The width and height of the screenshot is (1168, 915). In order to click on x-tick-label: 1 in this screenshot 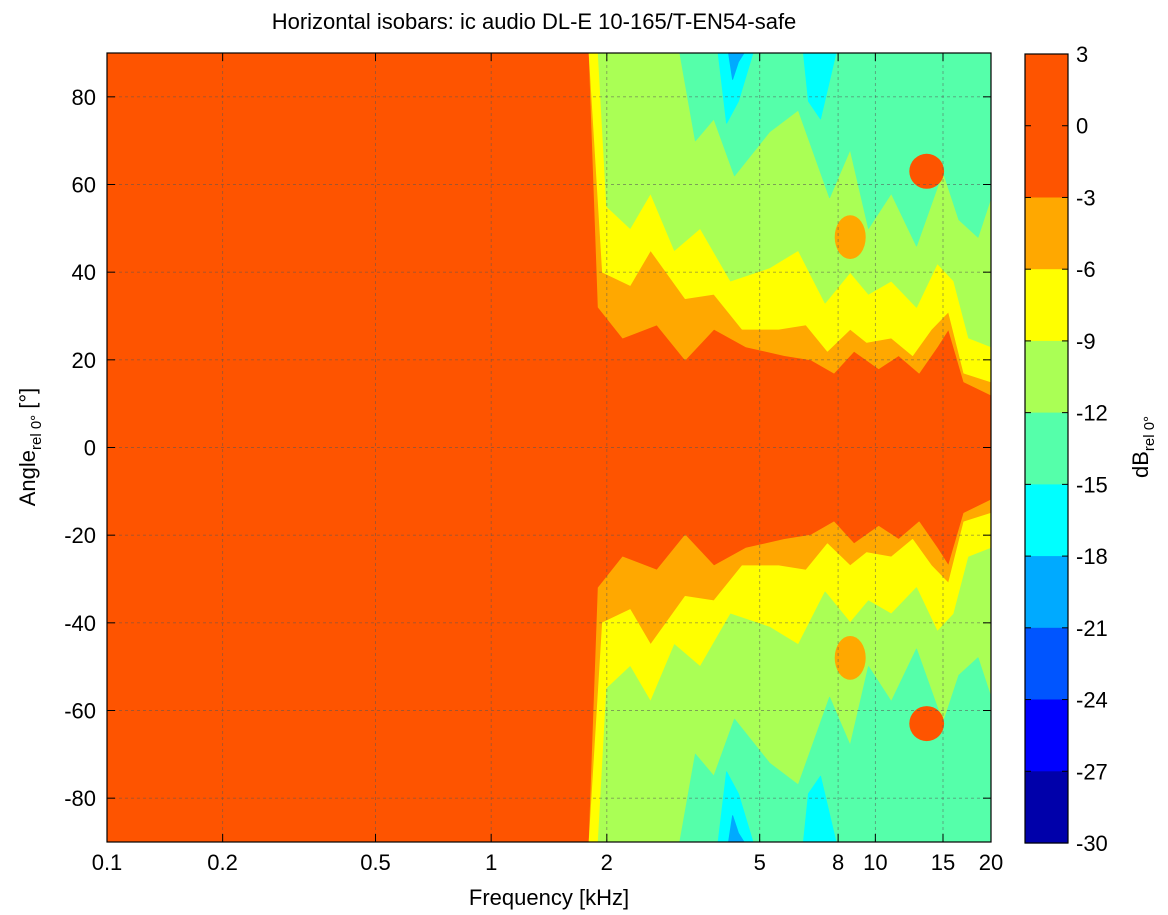, I will do `click(491, 862)`.